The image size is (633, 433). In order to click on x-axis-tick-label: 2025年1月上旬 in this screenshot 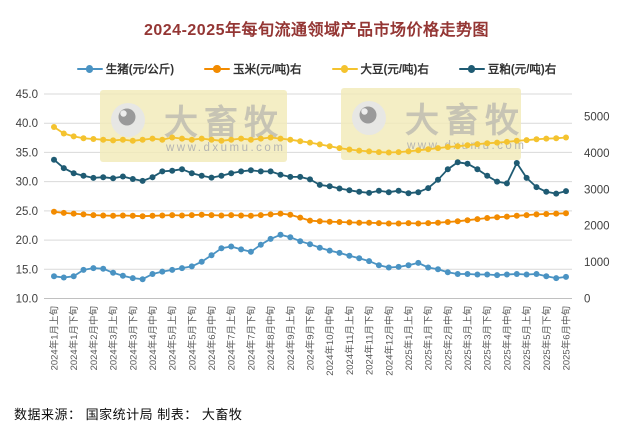, I will do `click(409, 338)`.